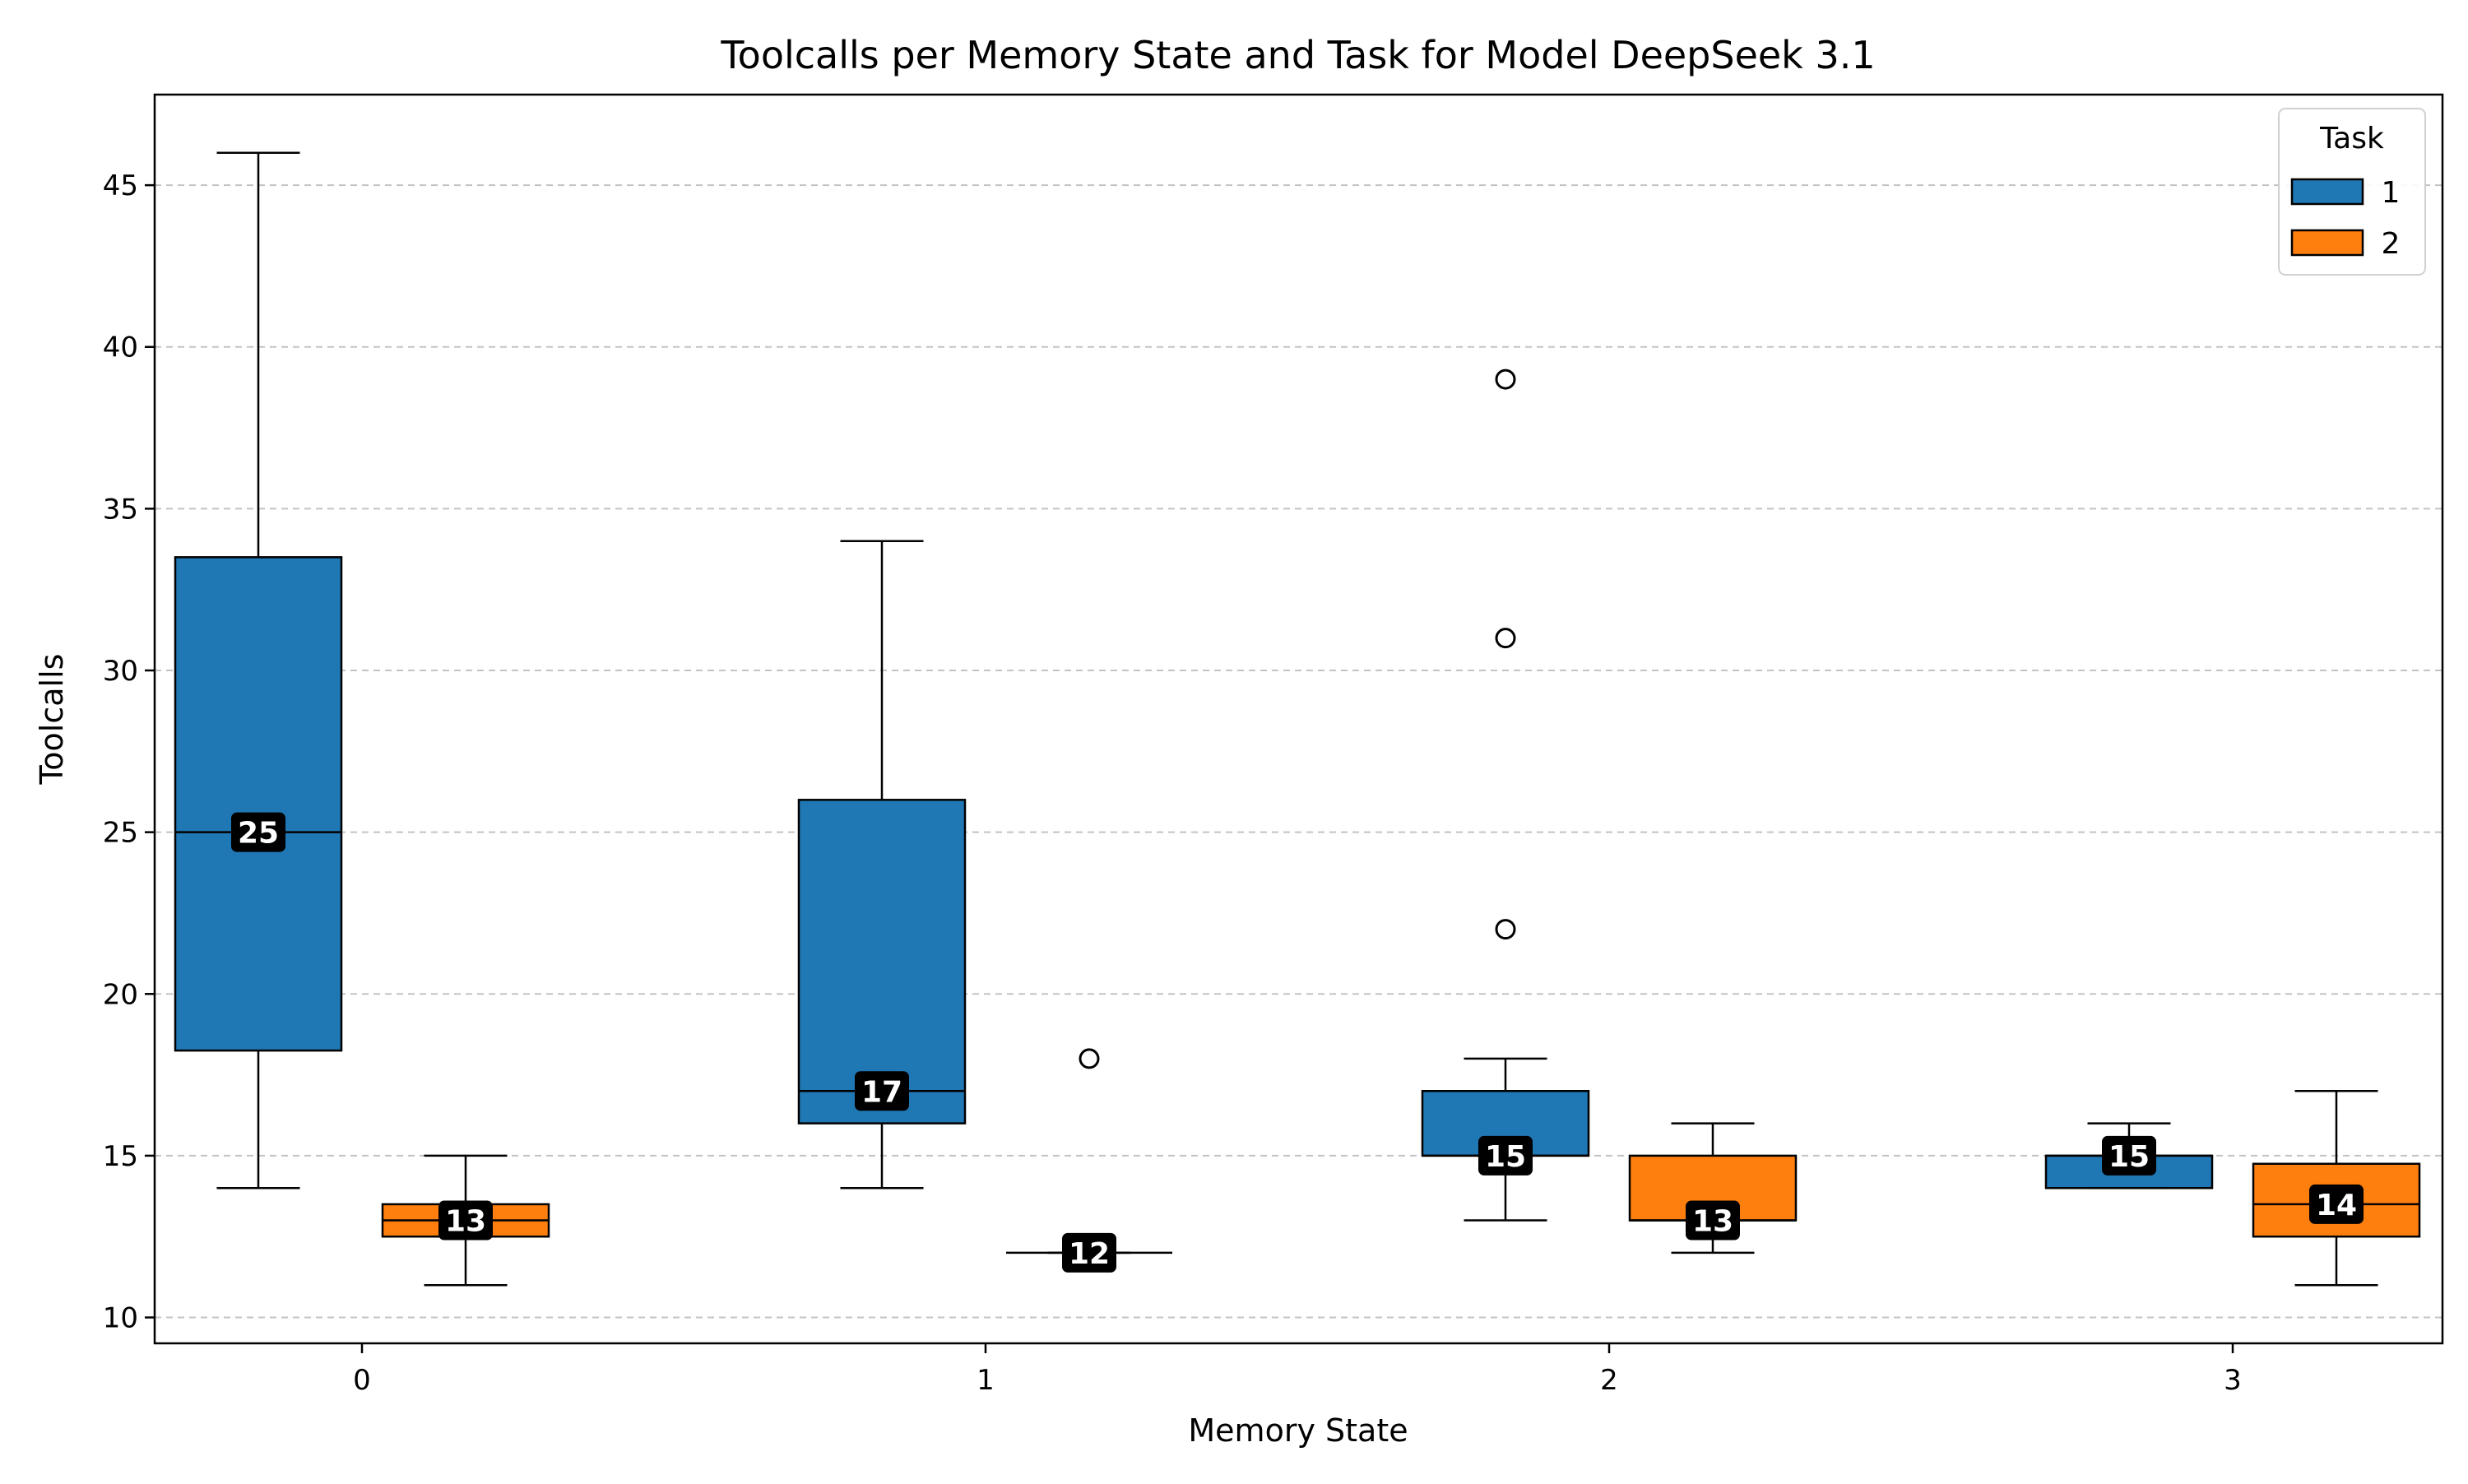 Image resolution: width=2468 pixels, height=1484 pixels. What do you see at coordinates (120, 1318) in the screenshot?
I see `y-tick-label-10: 10` at bounding box center [120, 1318].